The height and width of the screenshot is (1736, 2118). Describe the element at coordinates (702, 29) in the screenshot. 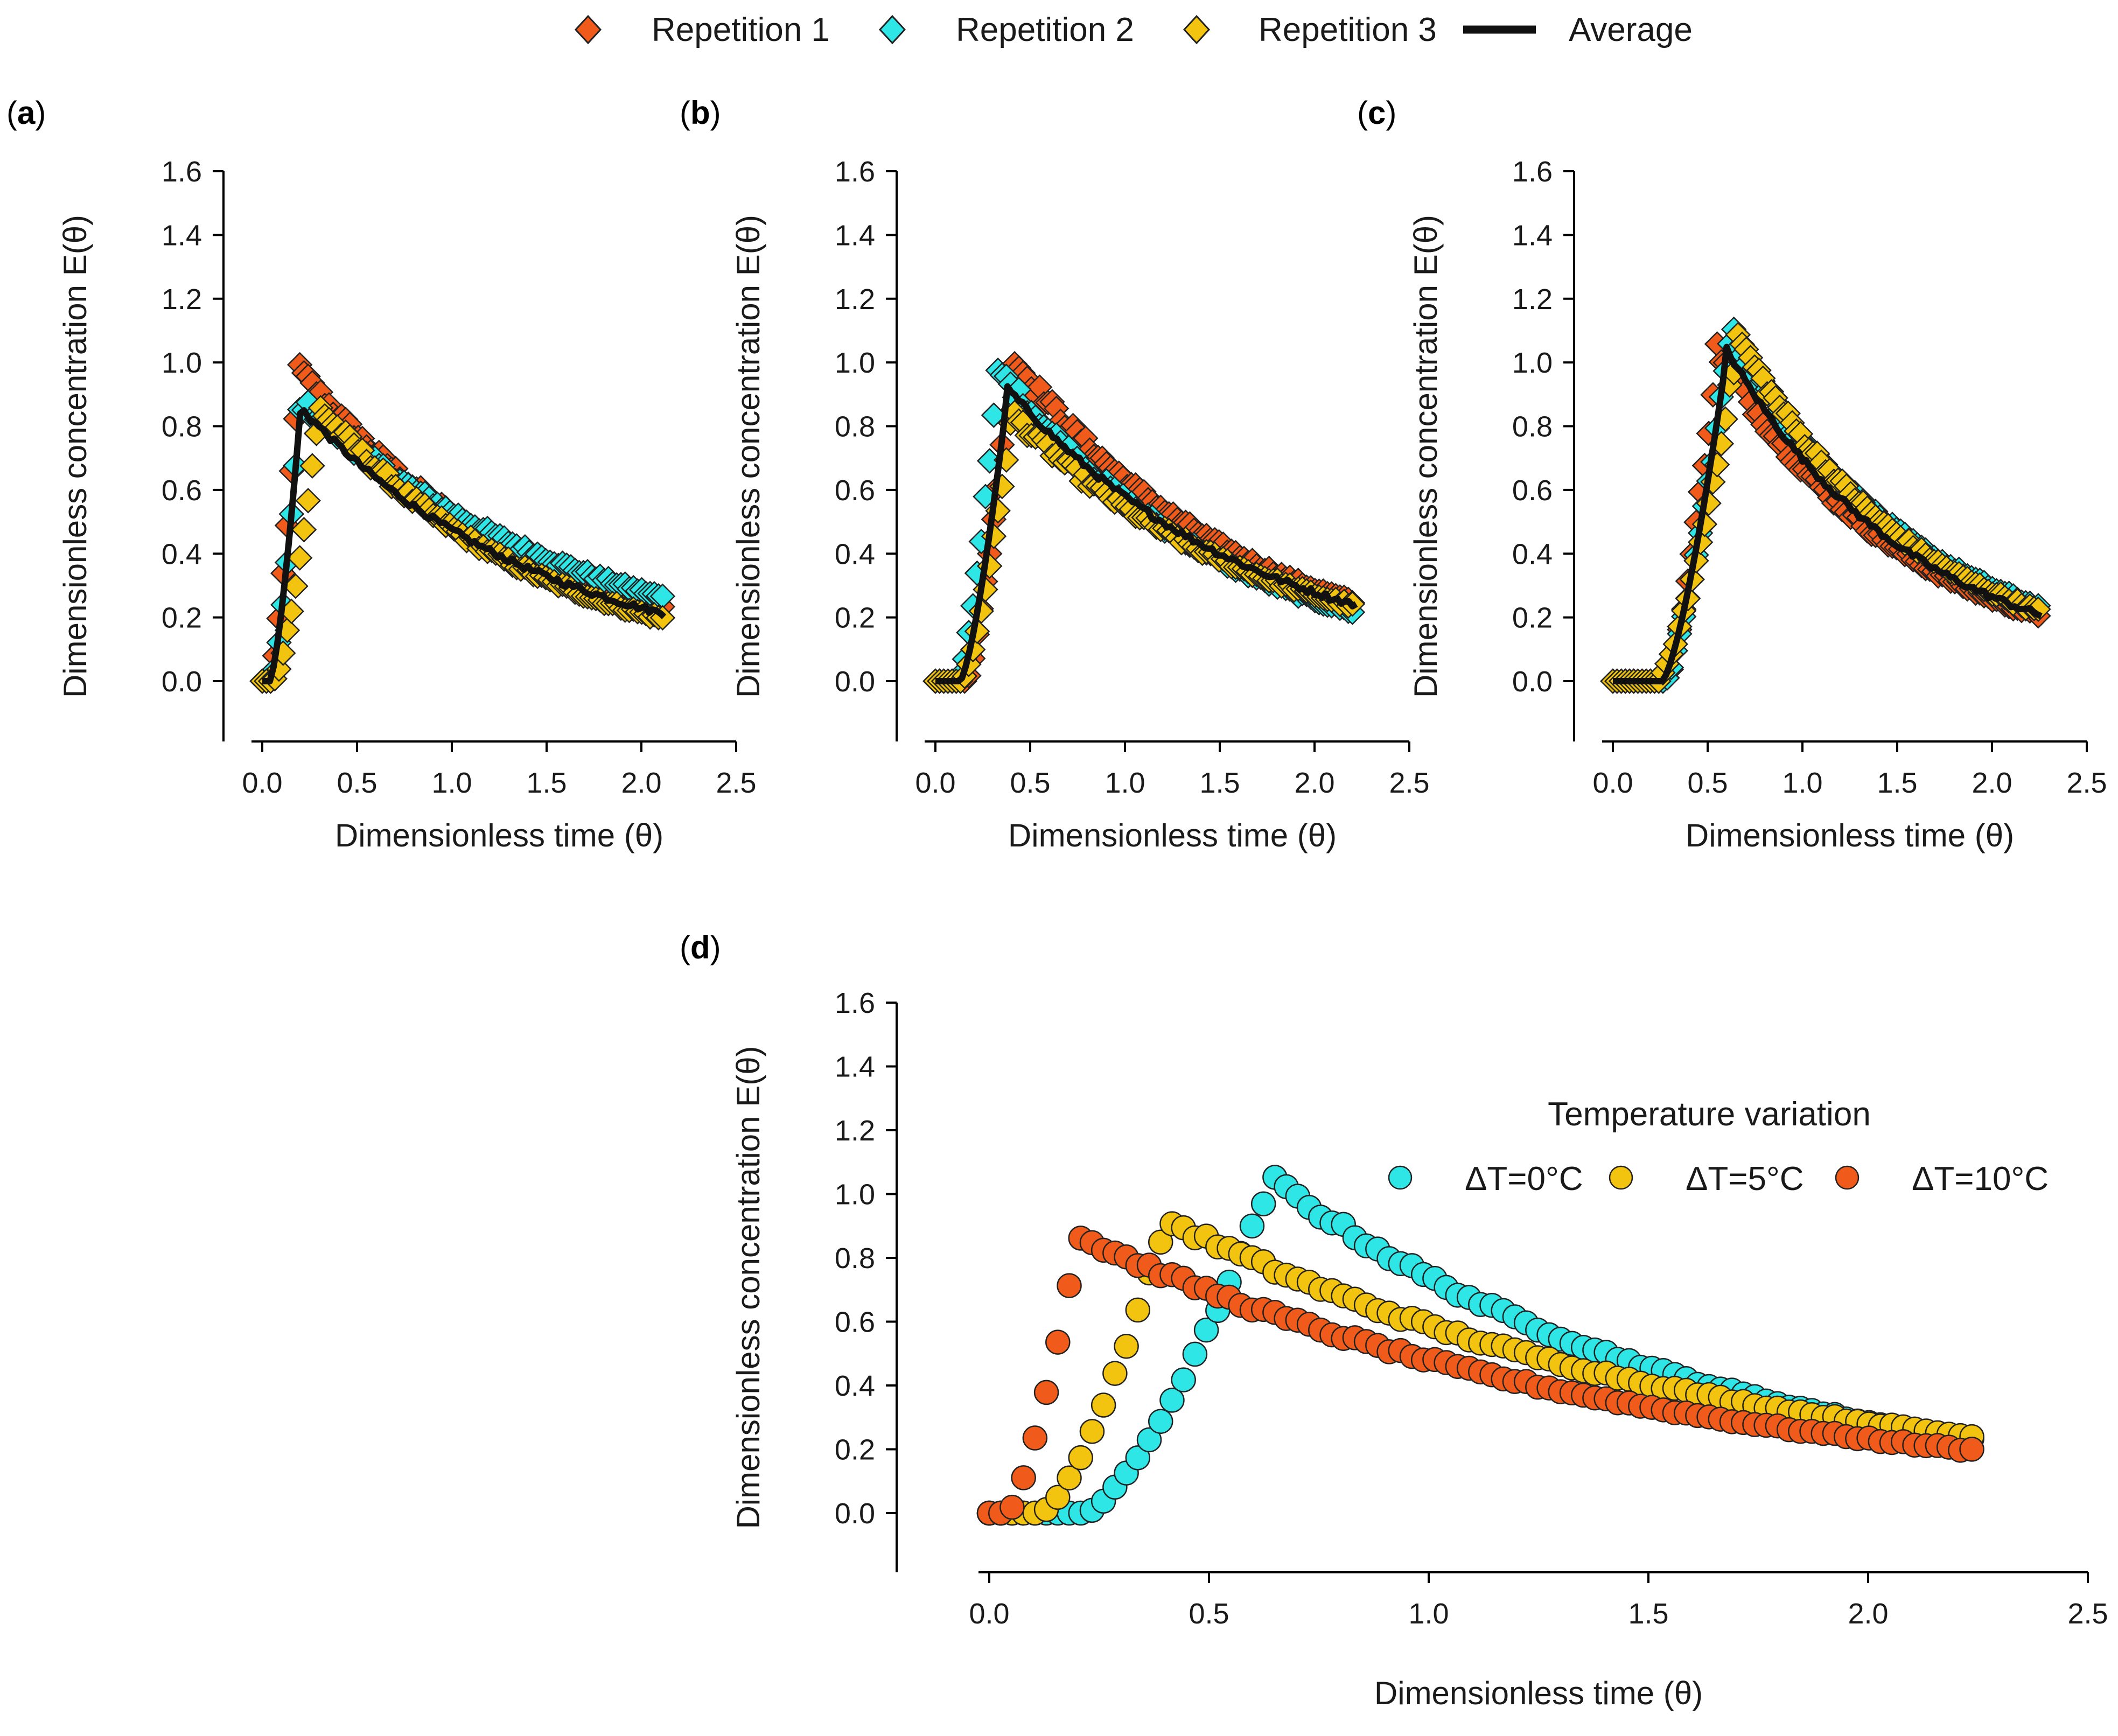

I see `legend-rep1: Repetition 1` at that location.